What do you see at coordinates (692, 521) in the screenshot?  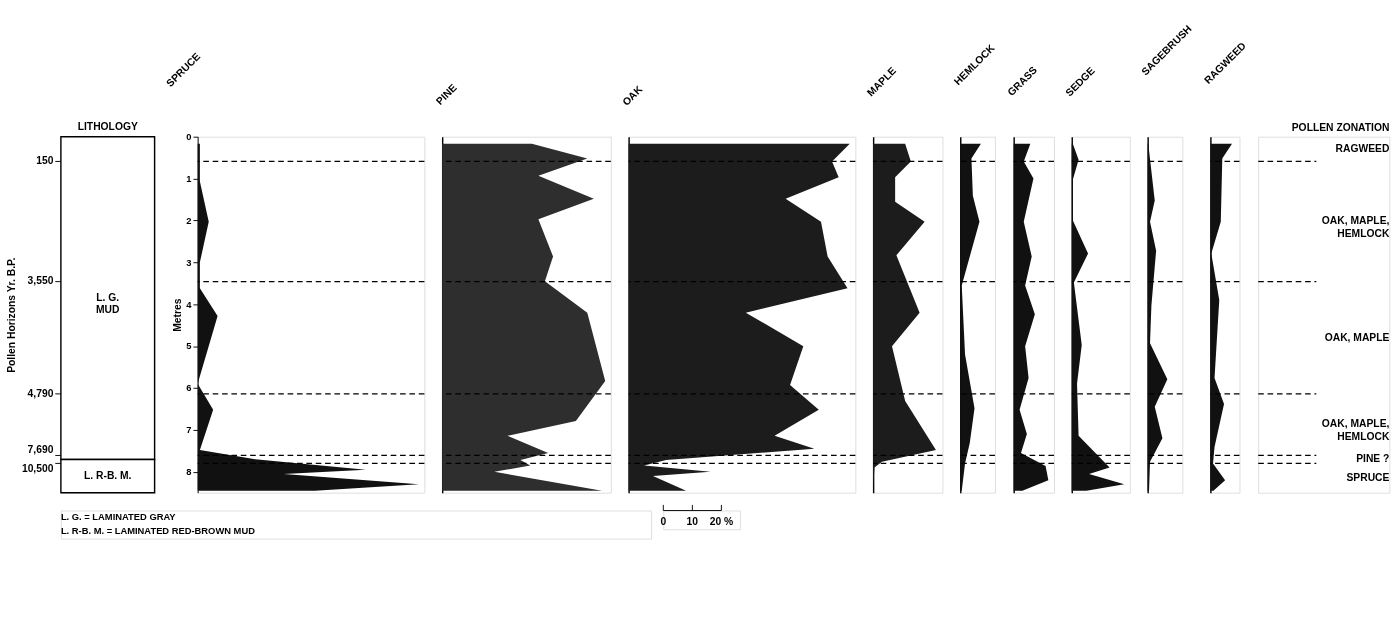 I see `text: 10` at bounding box center [692, 521].